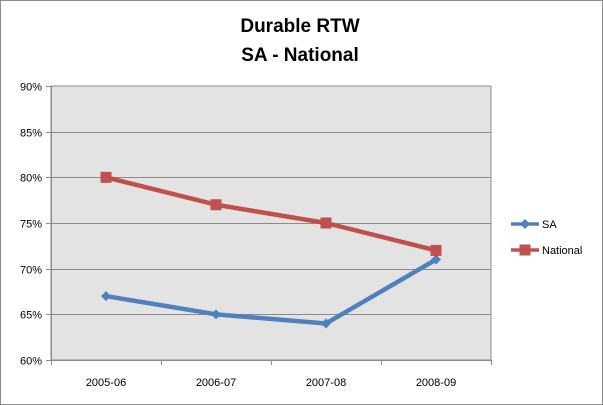 The height and width of the screenshot is (405, 603). Describe the element at coordinates (31, 362) in the screenshot. I see `y-tick-label: 60%` at that location.